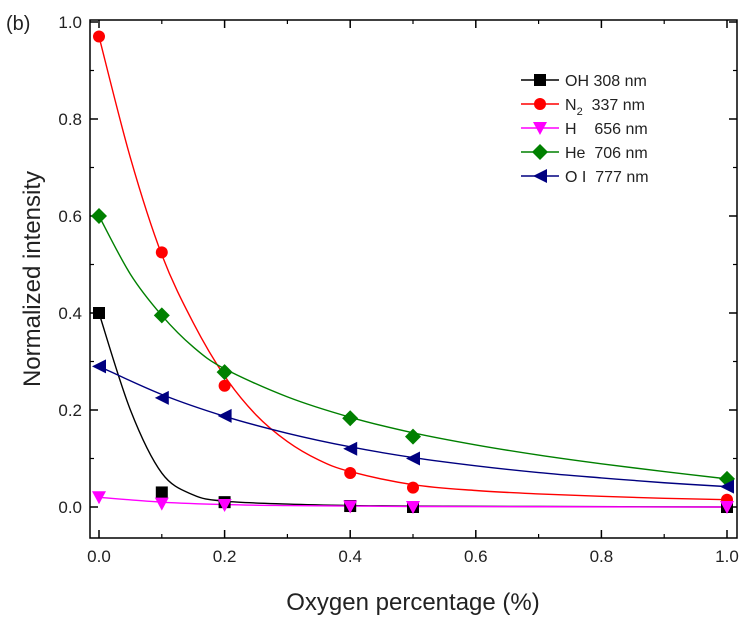 The image size is (744, 622). Describe the element at coordinates (350, 556) in the screenshot. I see `x-tick-label: 0.4` at that location.